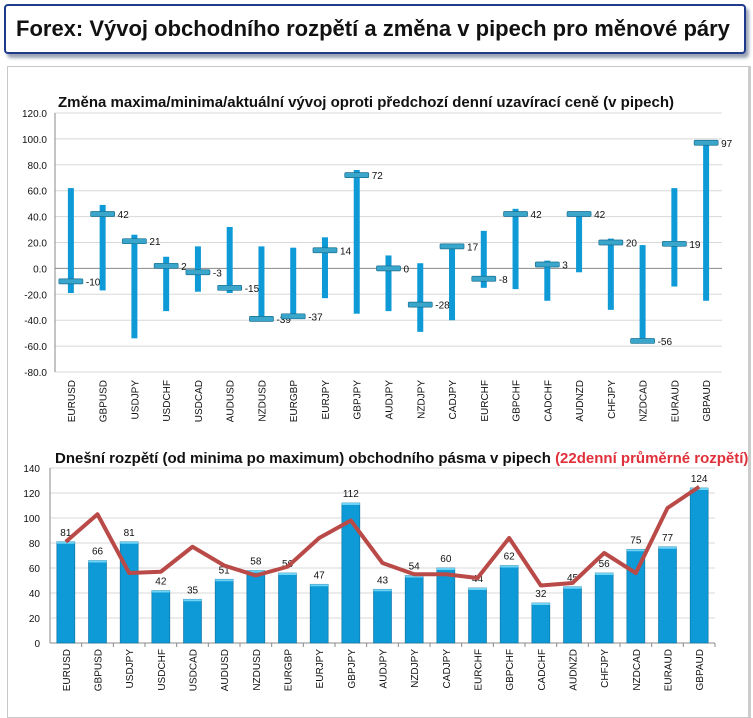 This screenshot has height=718, width=753. What do you see at coordinates (503, 280) in the screenshot?
I see `data-label: -8` at bounding box center [503, 280].